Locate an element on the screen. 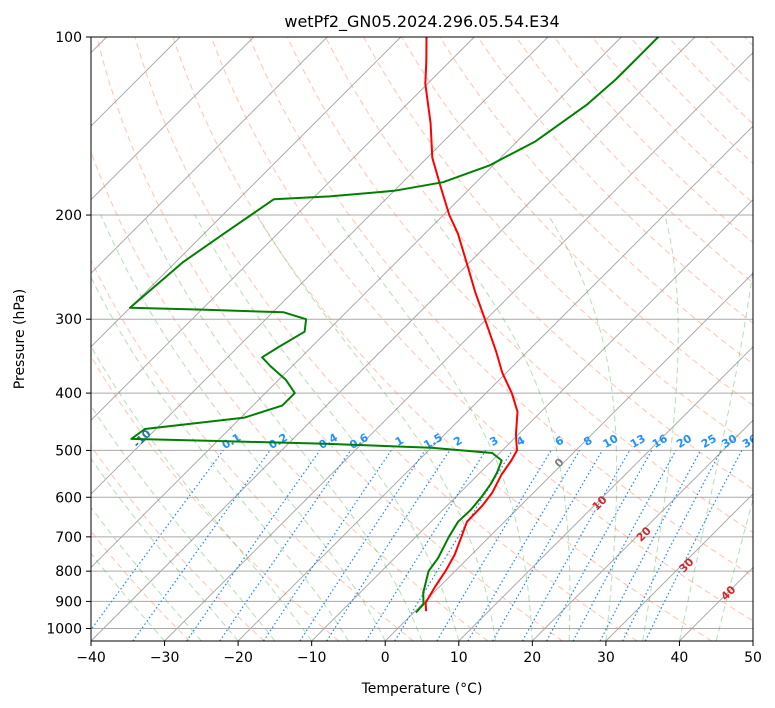 This screenshot has height=708, width=775. y-tick-label: 600 is located at coordinates (68, 498).